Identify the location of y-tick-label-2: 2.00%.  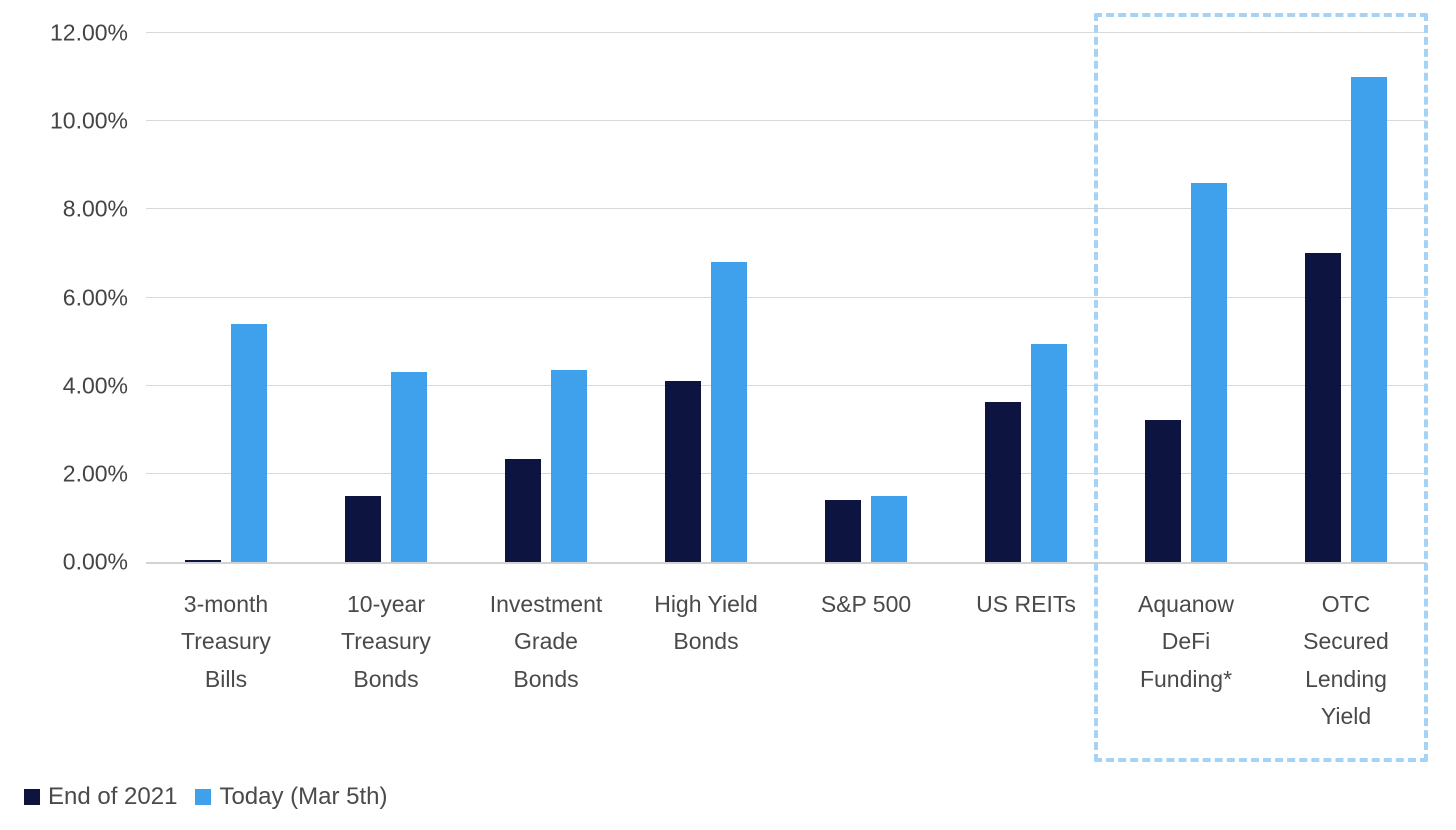
(95, 473).